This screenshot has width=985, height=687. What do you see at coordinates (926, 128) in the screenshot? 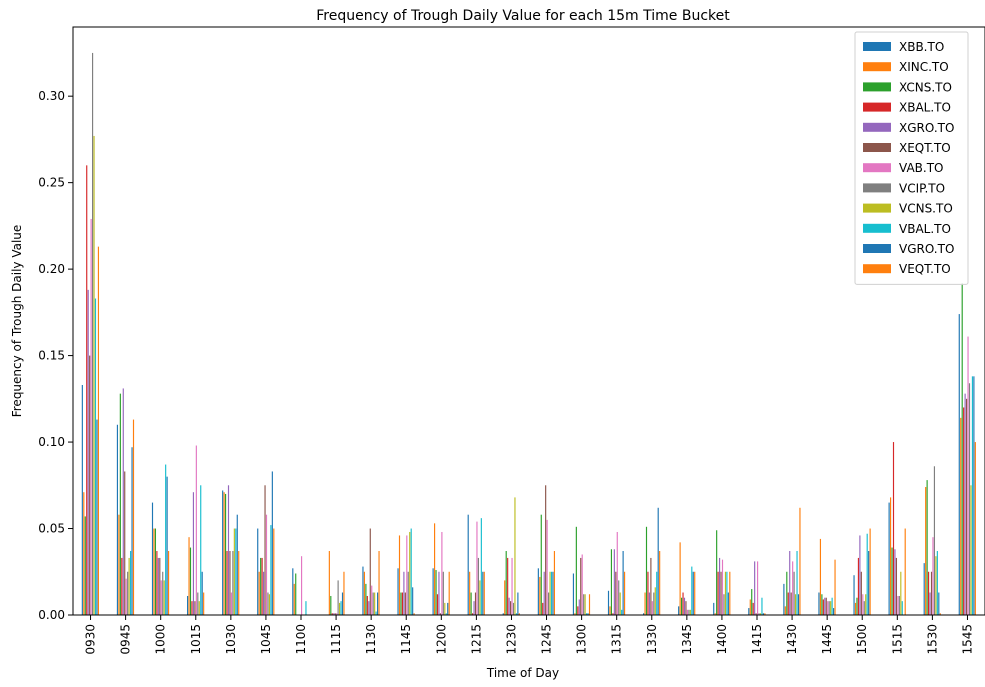
I see `legend-label: XGRO.TO` at bounding box center [926, 128].